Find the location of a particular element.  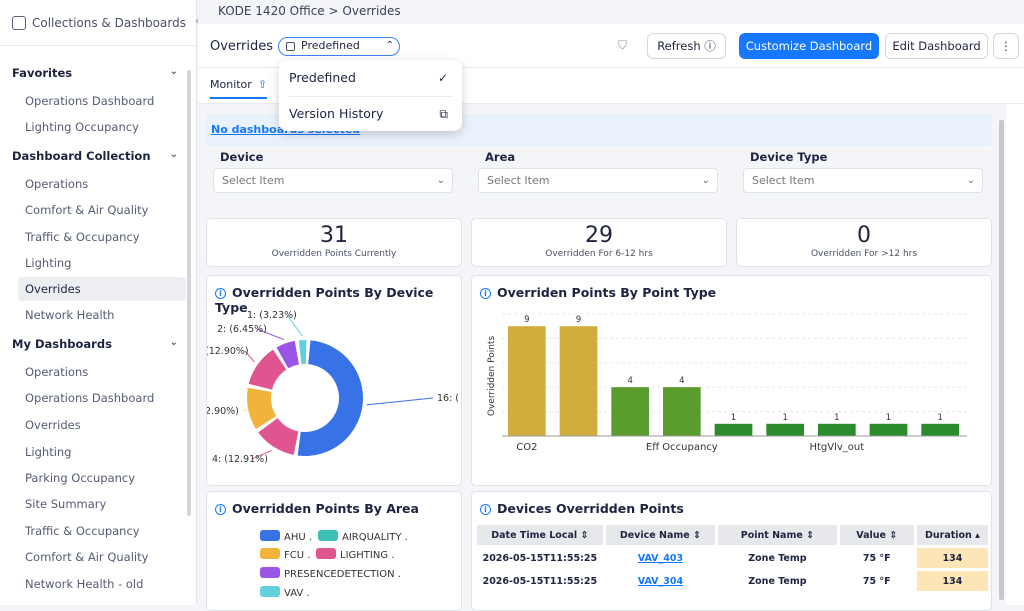

legend-swatch is located at coordinates (270, 535).